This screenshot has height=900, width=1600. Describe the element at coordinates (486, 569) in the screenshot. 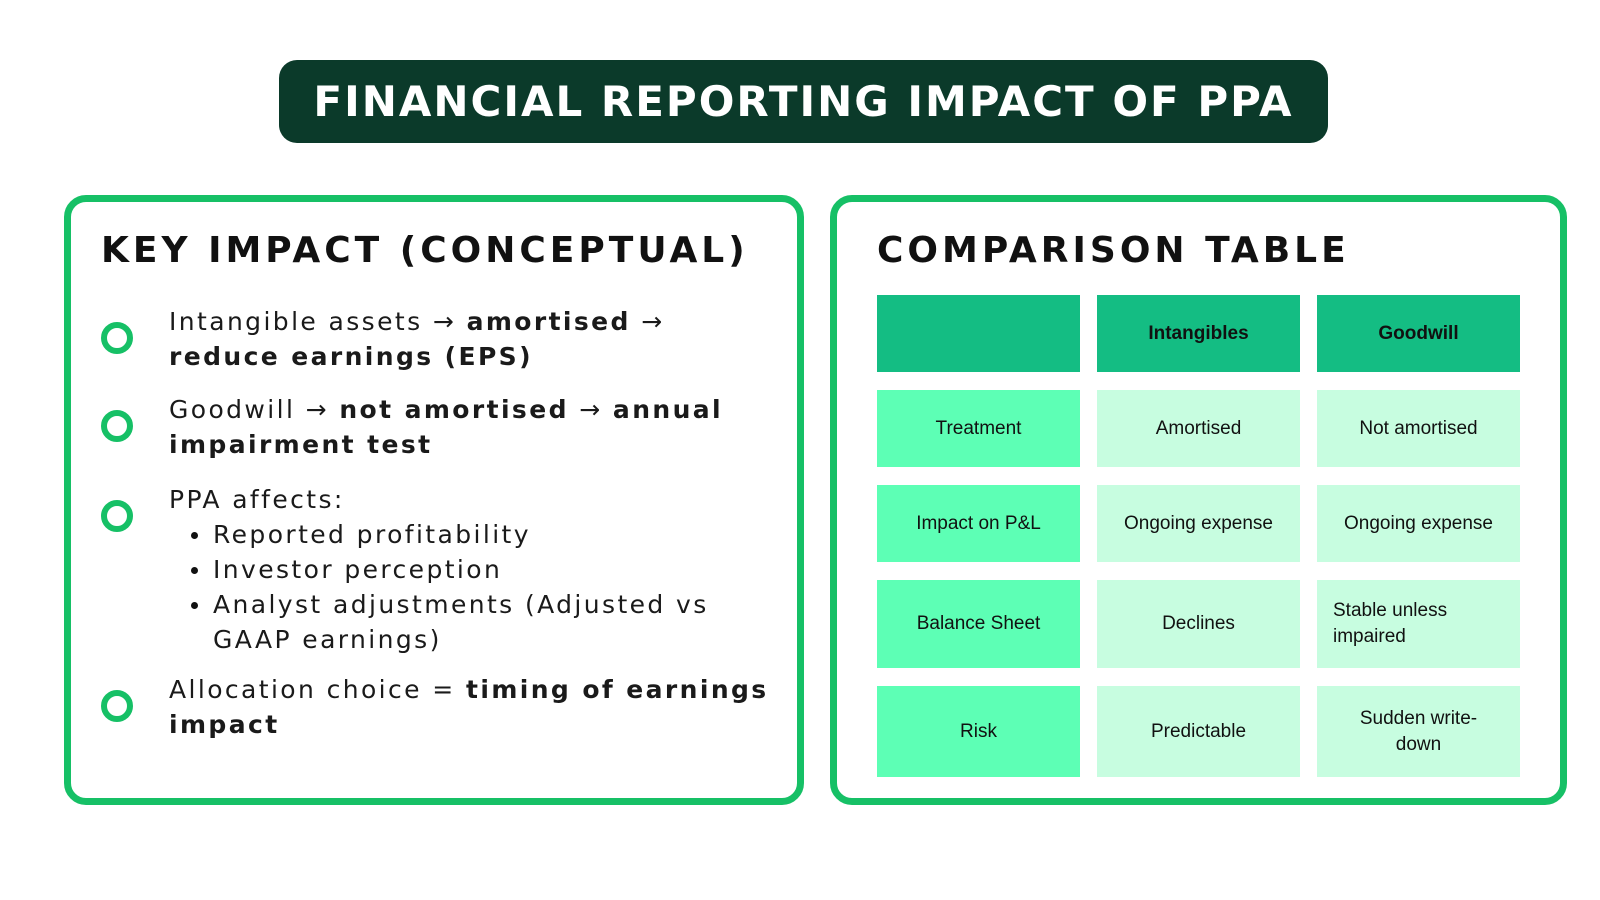

I see `list-item: Investor perception` at that location.